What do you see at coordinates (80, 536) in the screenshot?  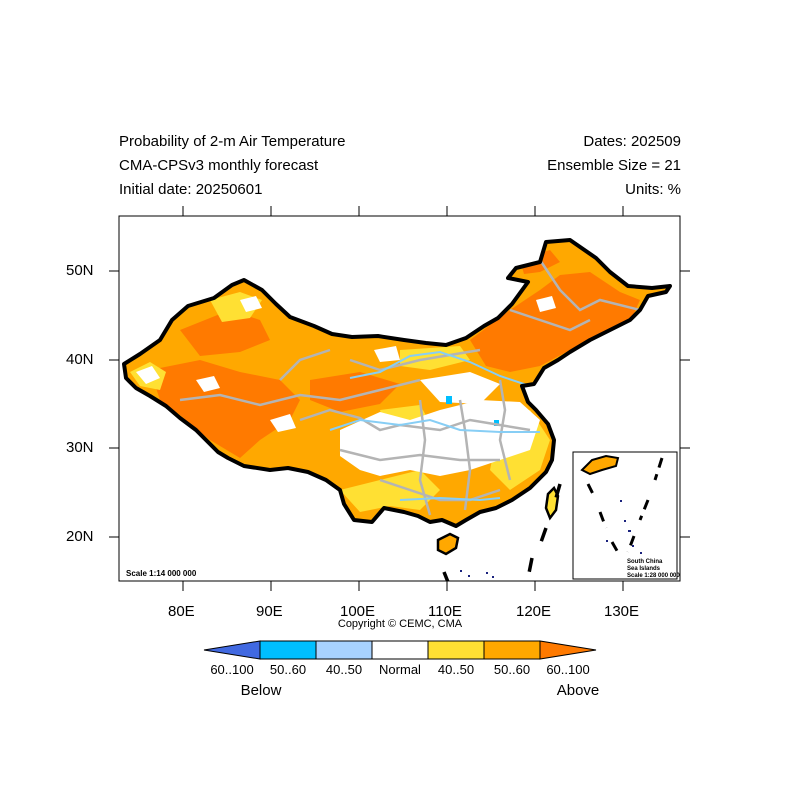 I see `lat-label-20n: 20N` at bounding box center [80, 536].